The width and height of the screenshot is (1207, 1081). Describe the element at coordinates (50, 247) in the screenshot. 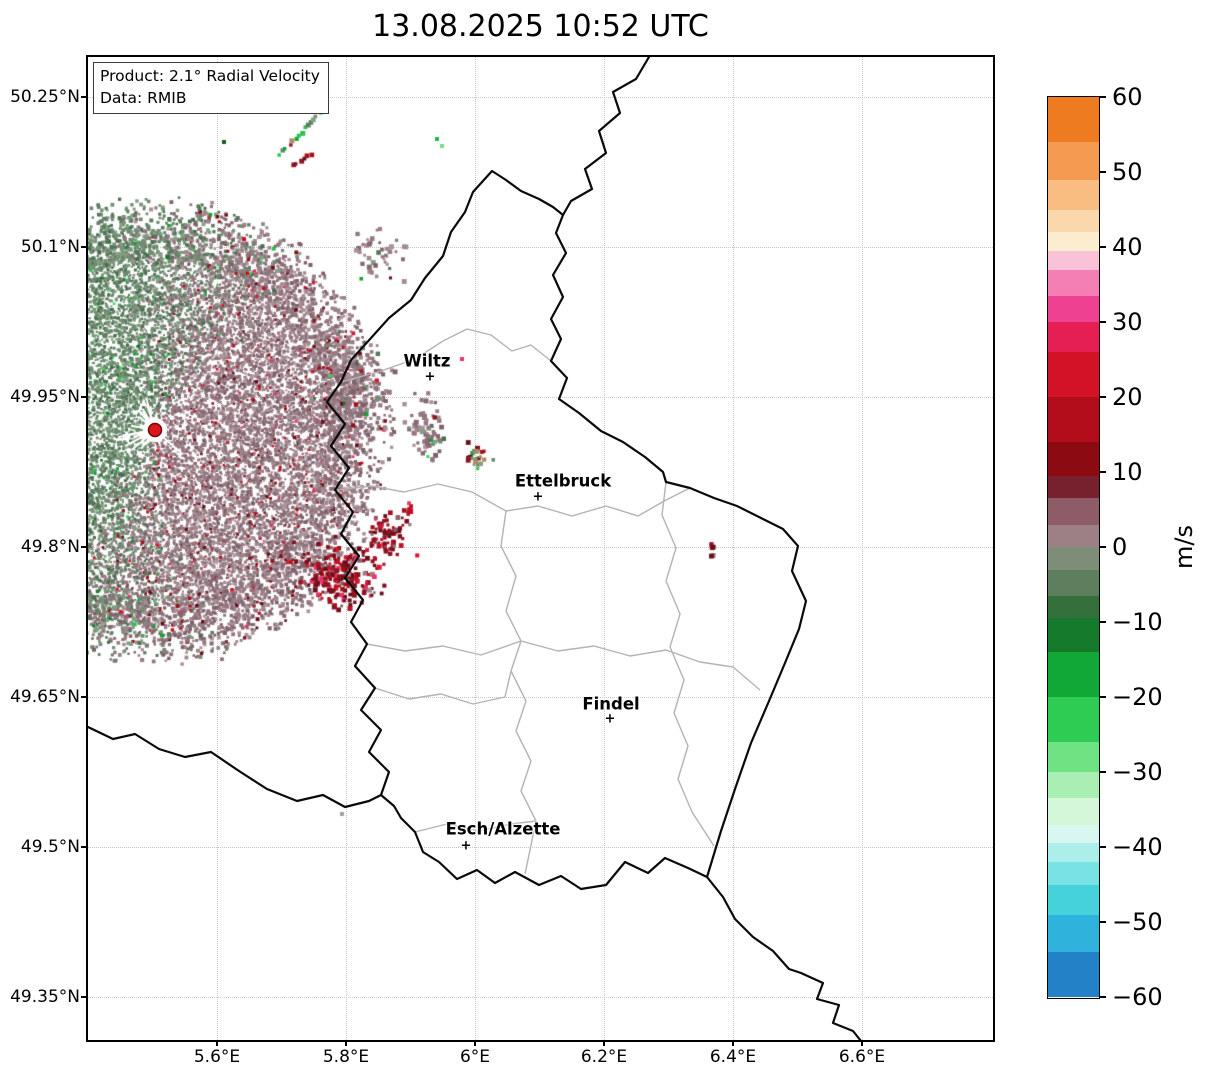

I see `lat-tick-label: 50.1°N` at that location.